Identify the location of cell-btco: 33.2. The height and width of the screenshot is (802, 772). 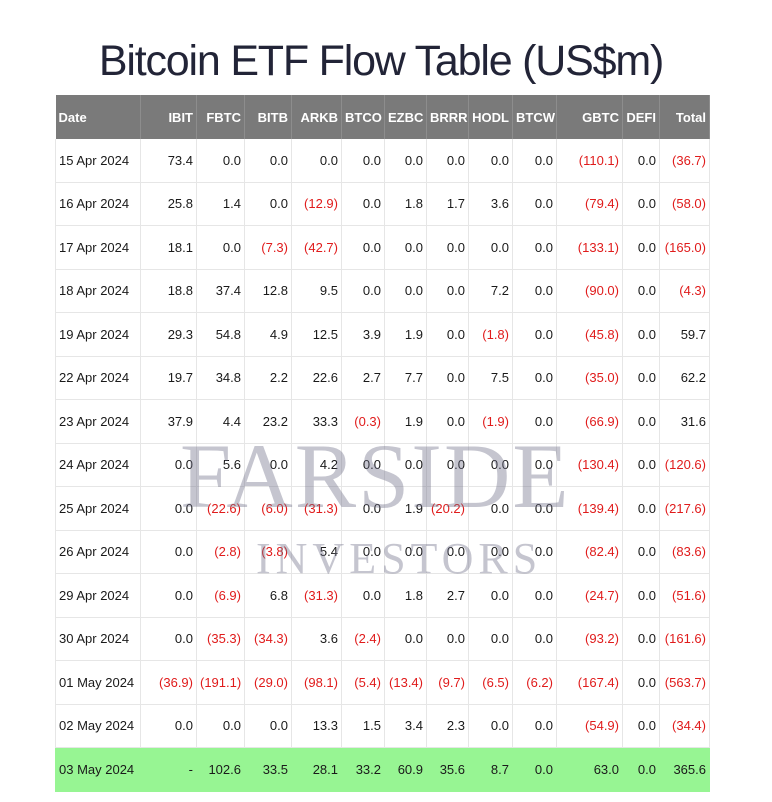
(363, 769).